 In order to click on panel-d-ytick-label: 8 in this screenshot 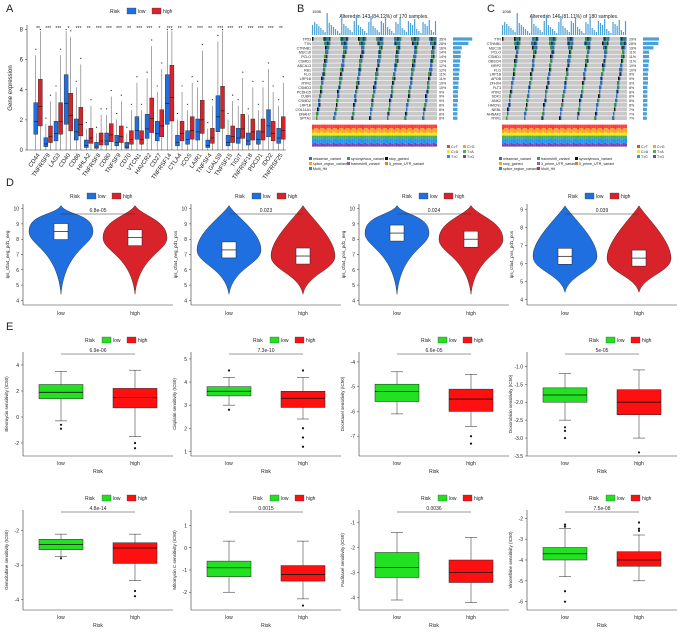, I will do `click(521, 228)`.